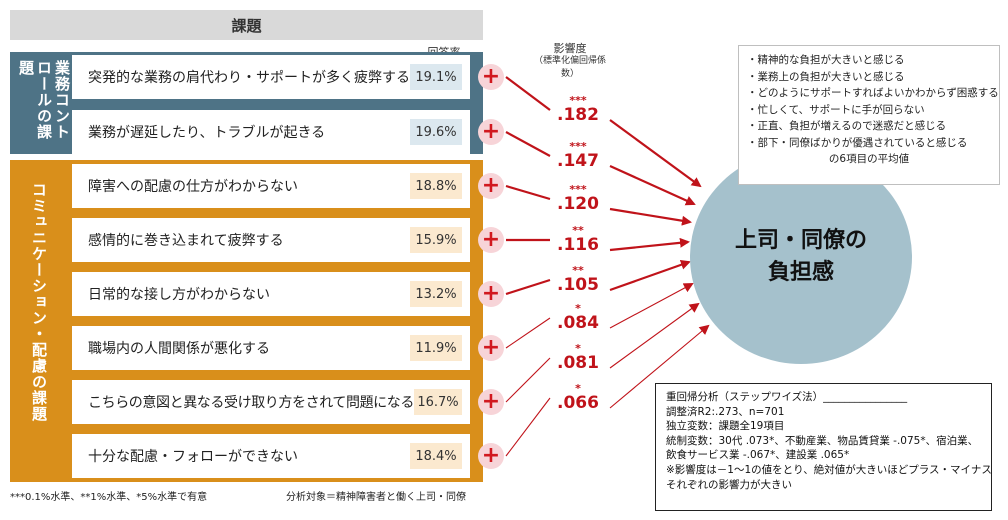  What do you see at coordinates (578, 363) in the screenshot?
I see `coefficient-value: .081` at bounding box center [578, 363].